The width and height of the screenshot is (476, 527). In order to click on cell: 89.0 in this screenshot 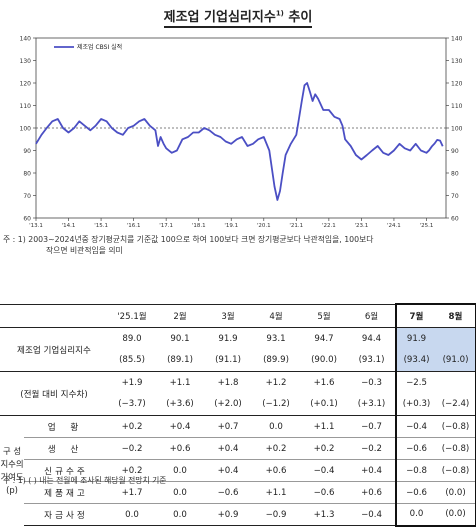, I will do `click(132, 338)`.